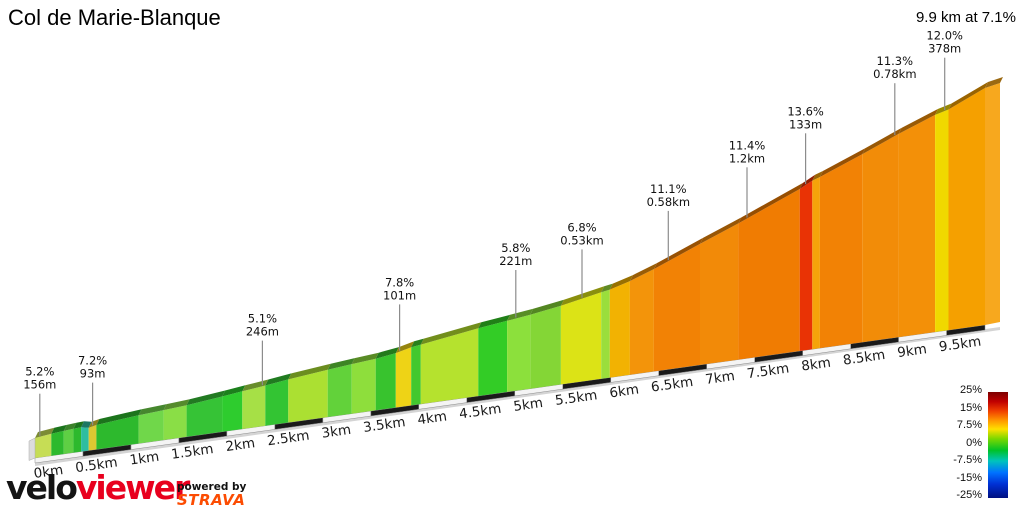 The width and height of the screenshot is (1024, 512). I want to click on svg-text: 3km, so click(337, 432).